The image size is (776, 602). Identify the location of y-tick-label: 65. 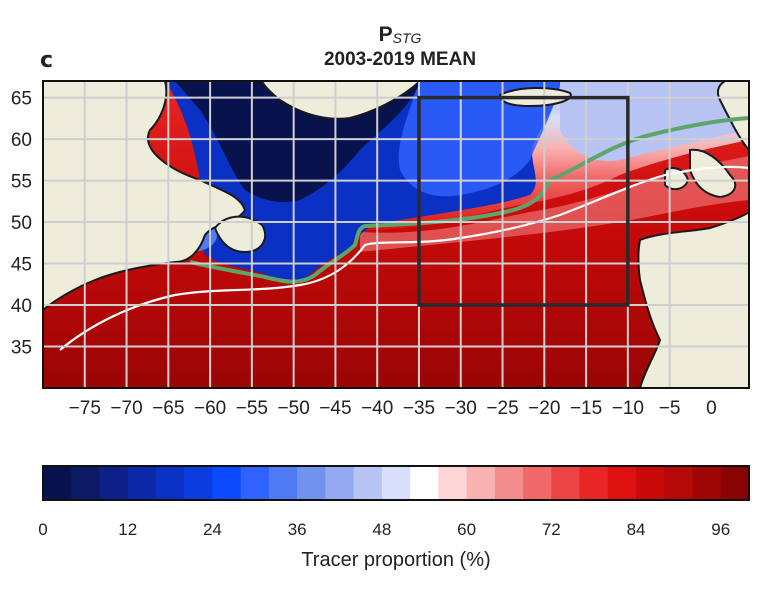
(21, 99).